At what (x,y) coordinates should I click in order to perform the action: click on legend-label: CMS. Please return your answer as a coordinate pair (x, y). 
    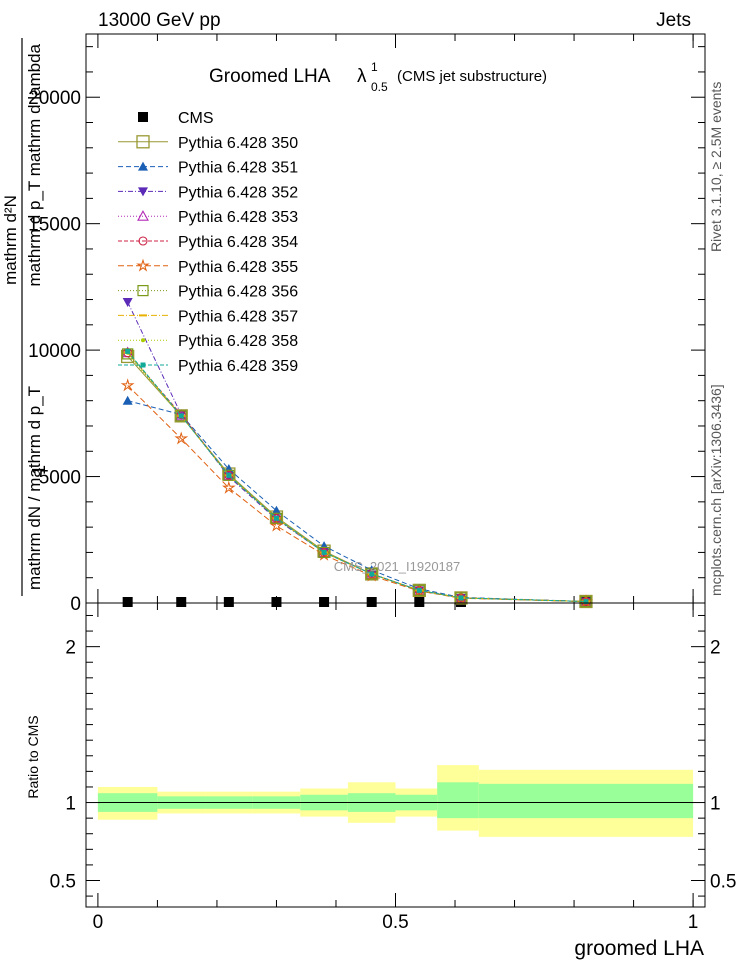
    Looking at the image, I should click on (196, 118).